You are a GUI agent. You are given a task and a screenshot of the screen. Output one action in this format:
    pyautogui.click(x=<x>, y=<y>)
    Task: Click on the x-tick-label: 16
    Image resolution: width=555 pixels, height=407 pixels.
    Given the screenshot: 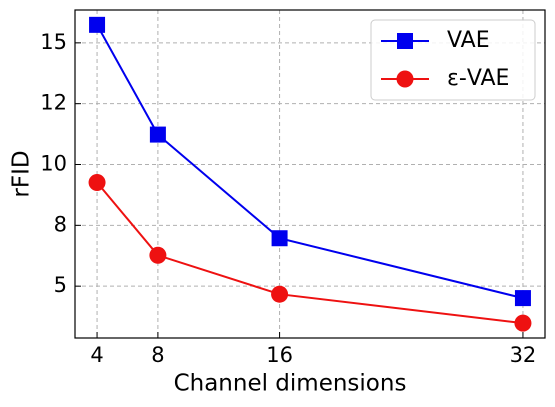 What is the action you would take?
    pyautogui.click(x=279, y=355)
    